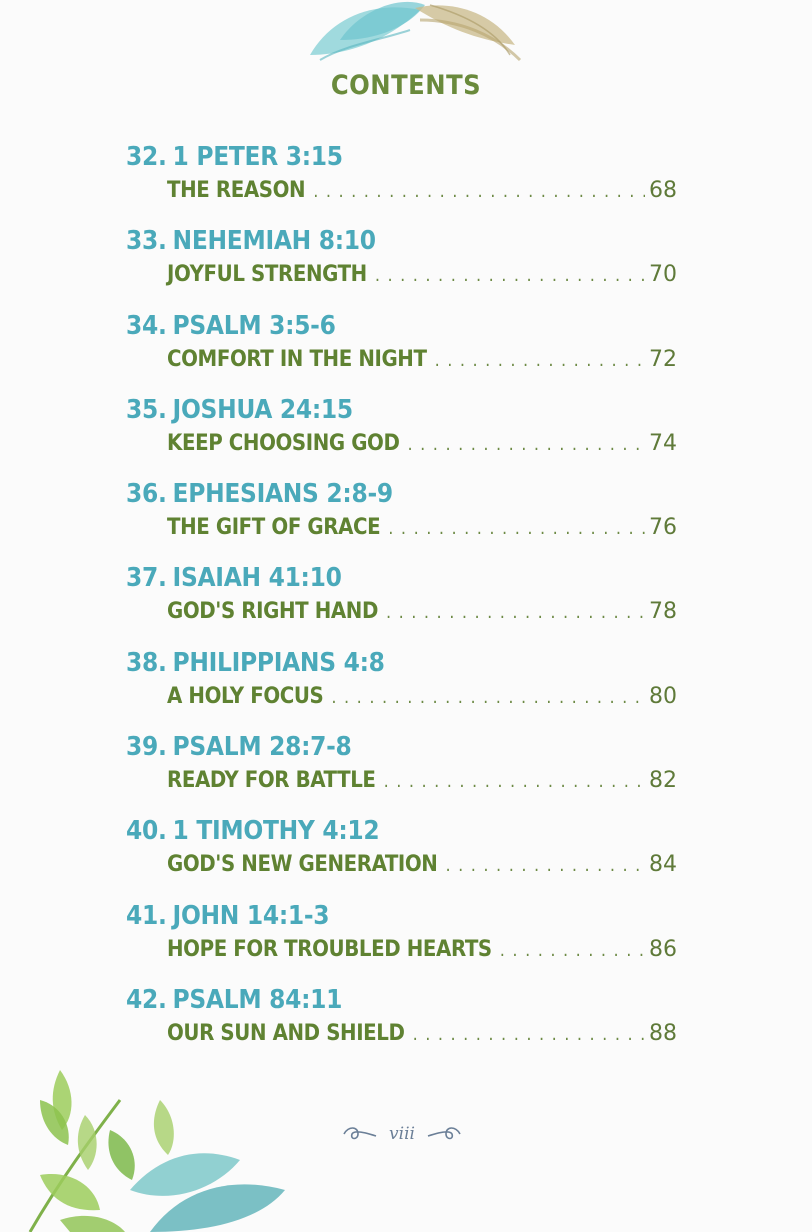 The width and height of the screenshot is (812, 1232). I want to click on entry-heading: 36. EPHESIANS 2:8-9, so click(259, 494).